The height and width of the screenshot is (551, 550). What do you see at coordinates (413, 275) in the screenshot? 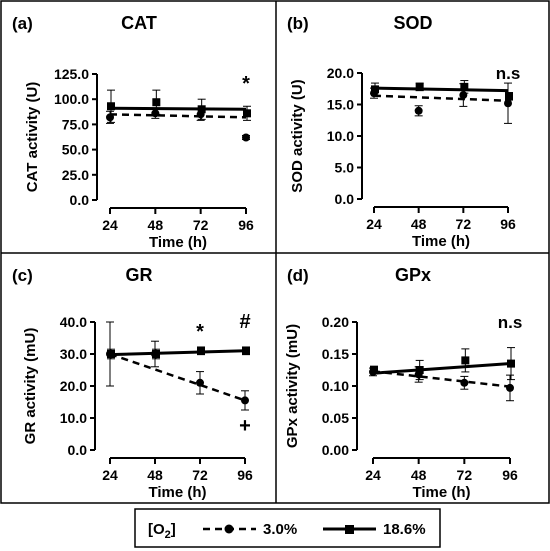
I see `chart-title: GPx` at bounding box center [413, 275].